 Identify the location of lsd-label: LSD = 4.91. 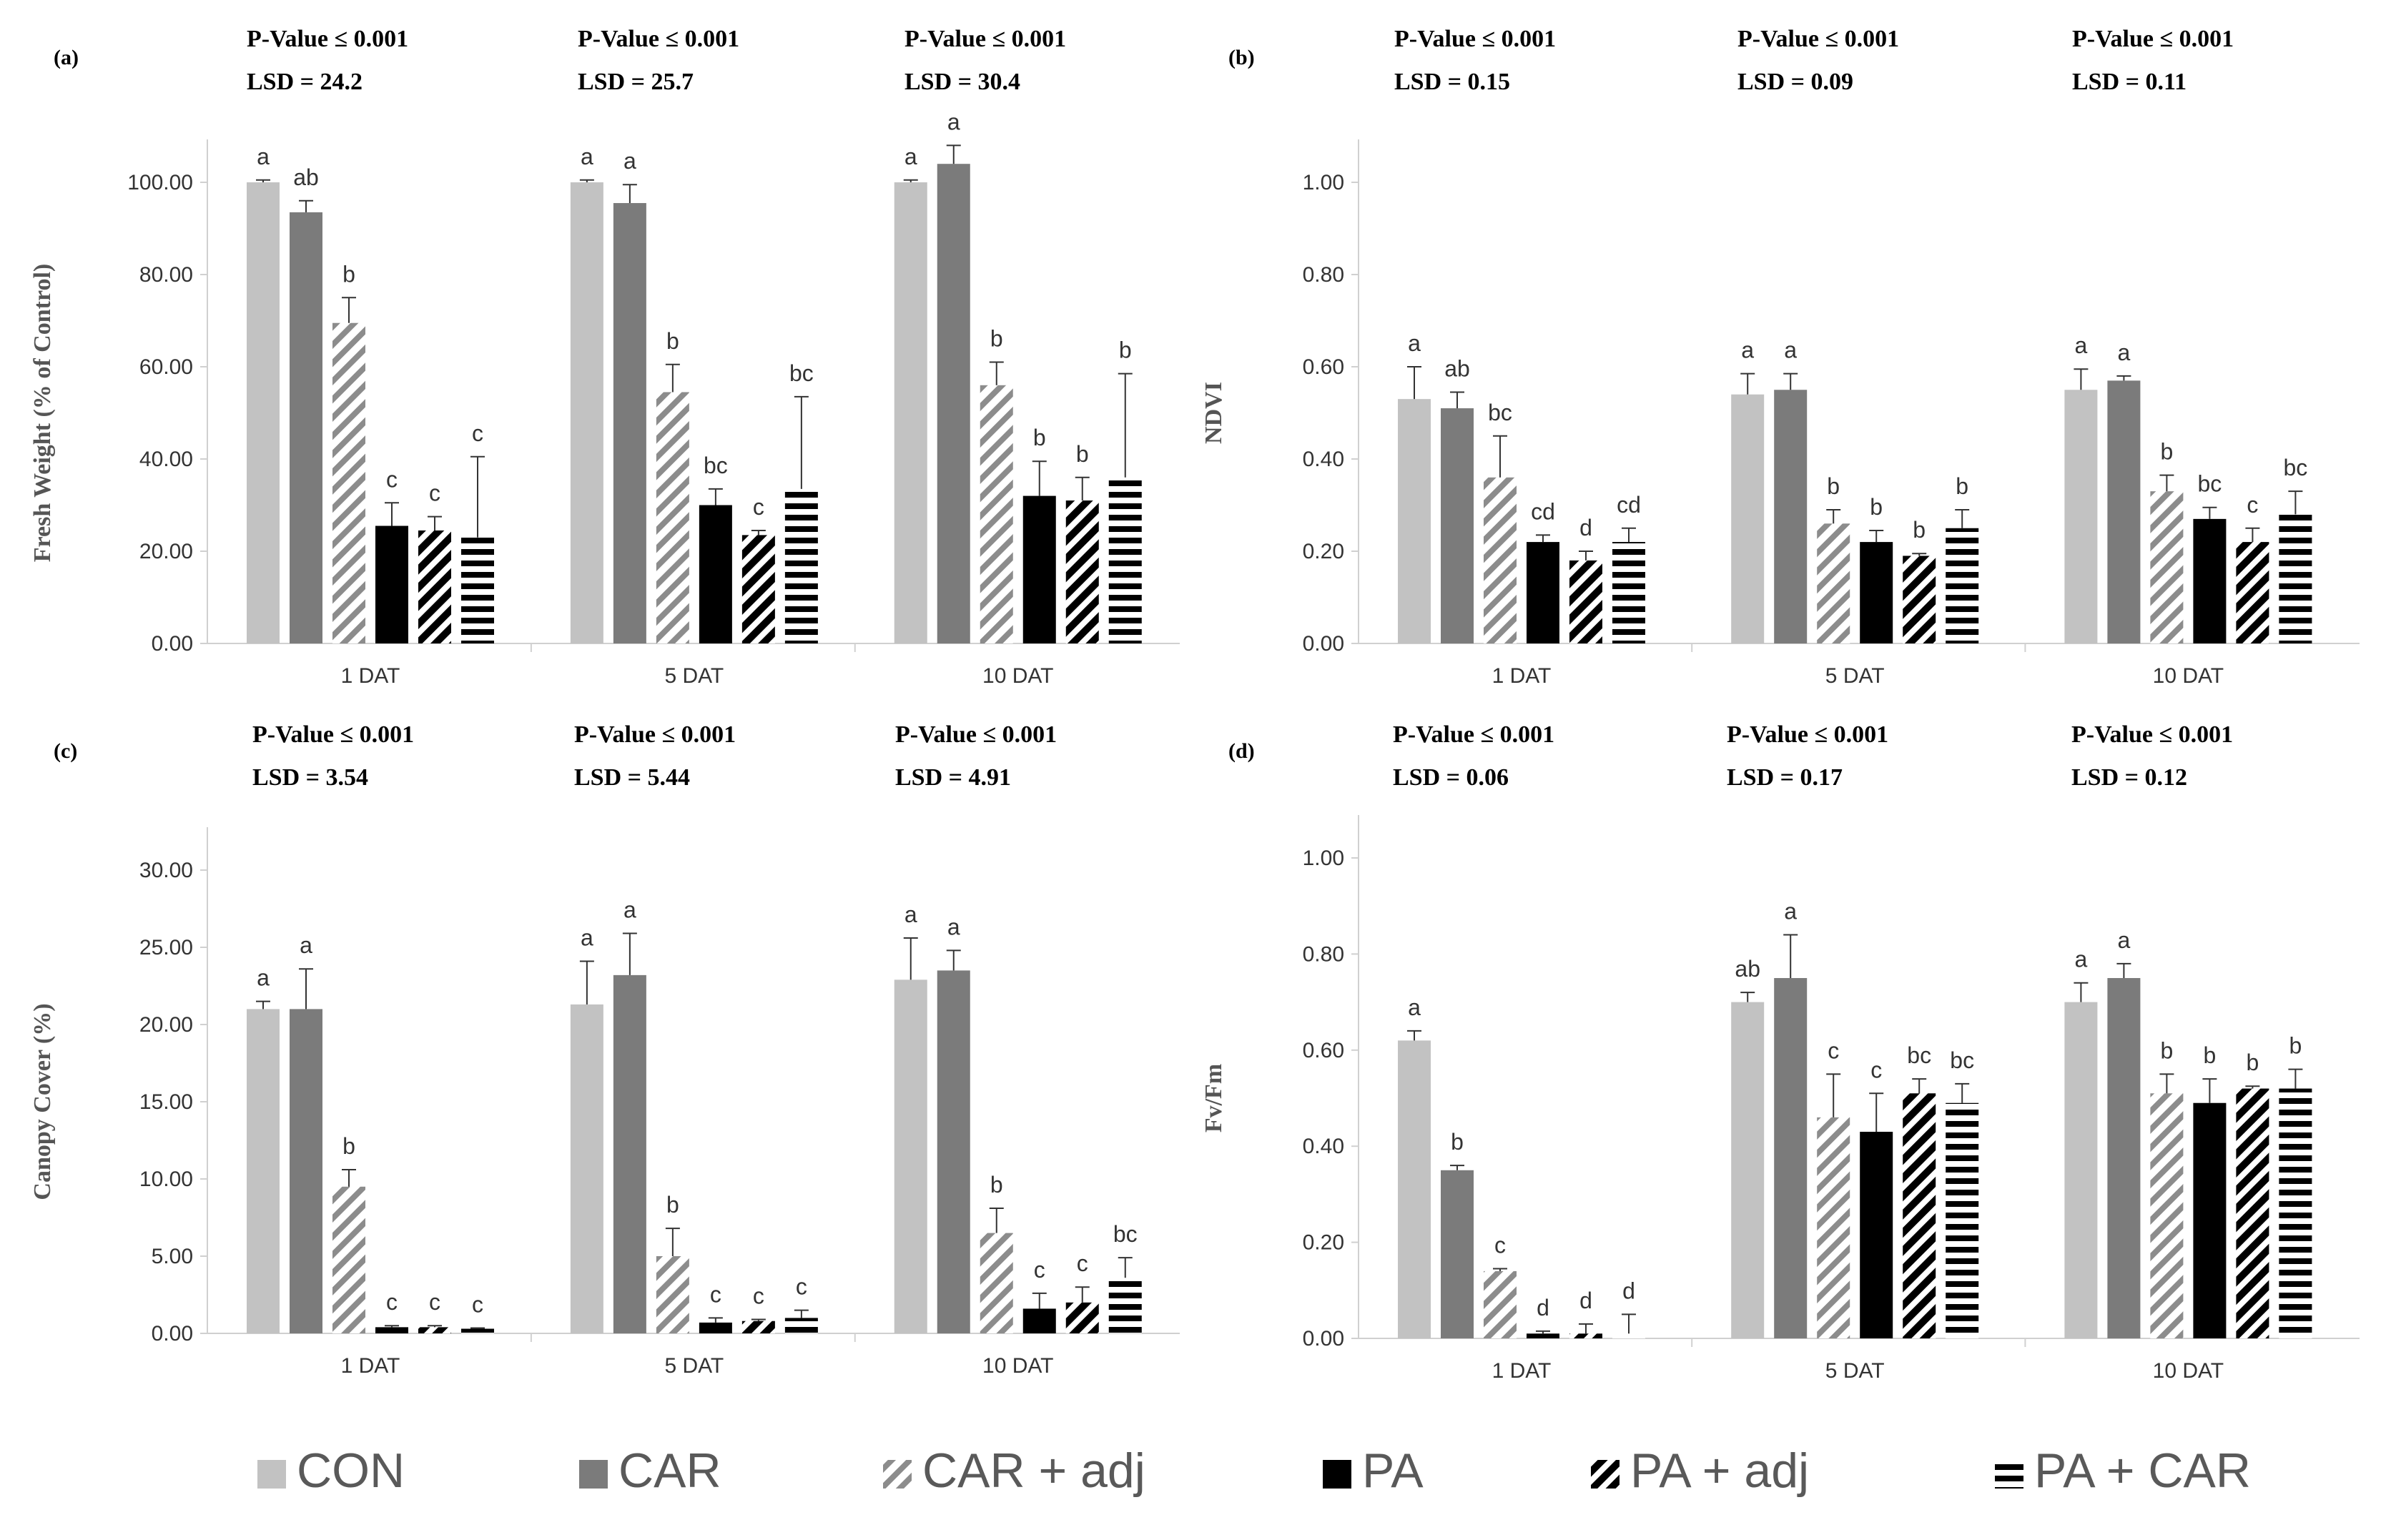
(953, 777).